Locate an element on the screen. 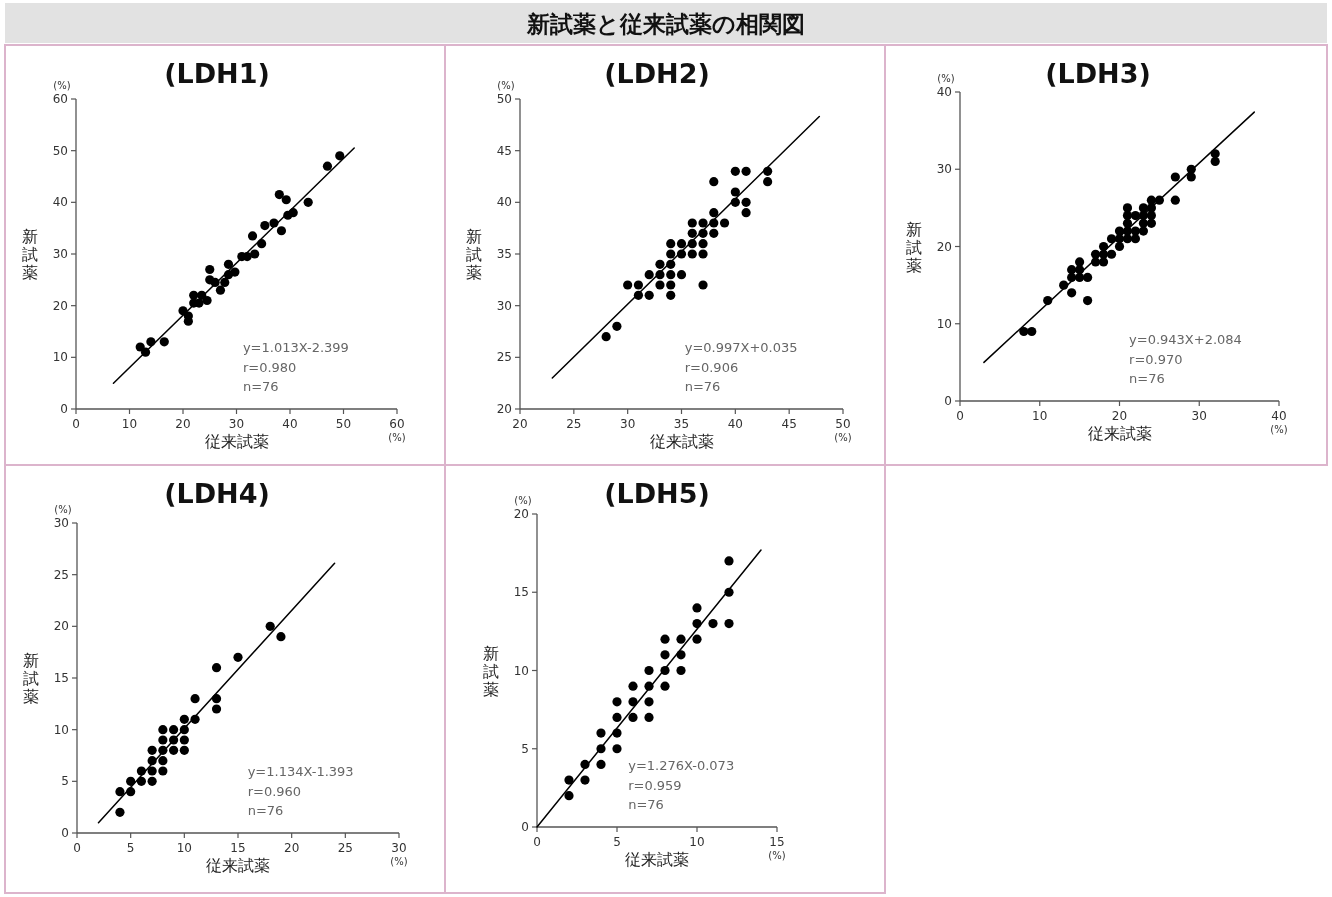  y-tick-label: 15 is located at coordinates (61, 678).